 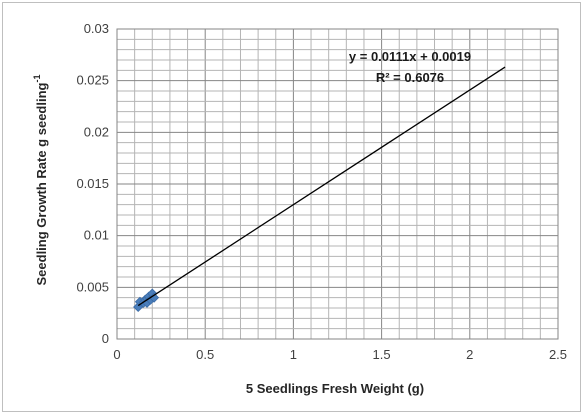 What do you see at coordinates (92, 80) in the screenshot?
I see `y-tick-label: 0.025` at bounding box center [92, 80].